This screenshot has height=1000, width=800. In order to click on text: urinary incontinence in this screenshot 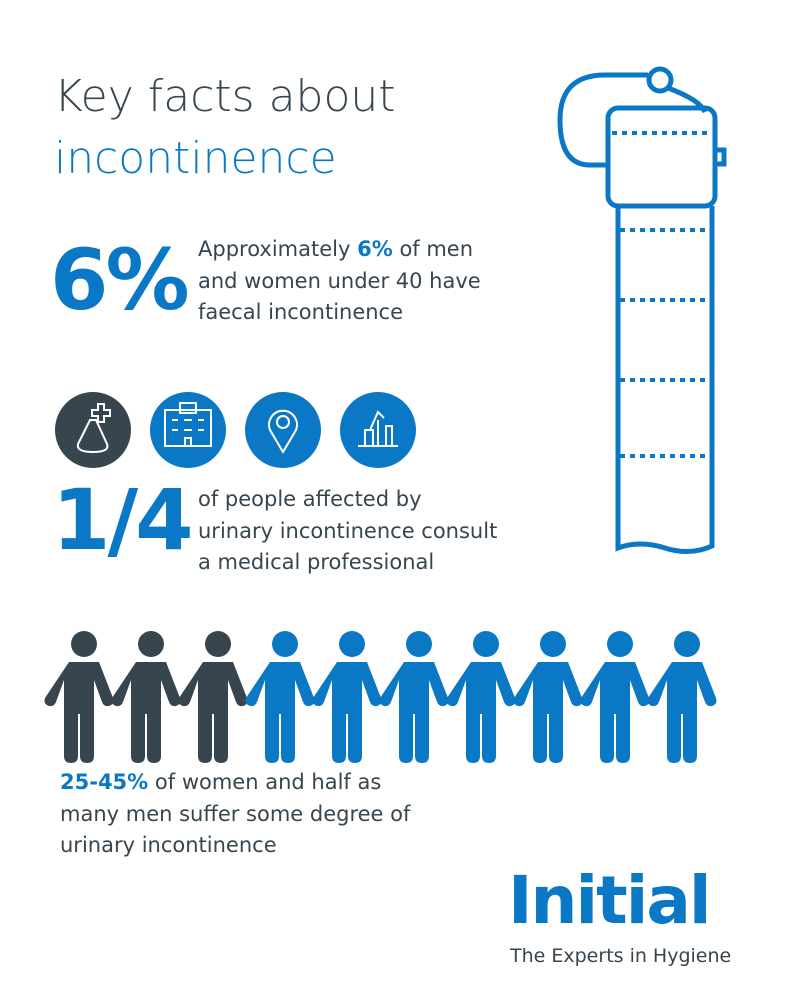, I will do `click(168, 845)`.